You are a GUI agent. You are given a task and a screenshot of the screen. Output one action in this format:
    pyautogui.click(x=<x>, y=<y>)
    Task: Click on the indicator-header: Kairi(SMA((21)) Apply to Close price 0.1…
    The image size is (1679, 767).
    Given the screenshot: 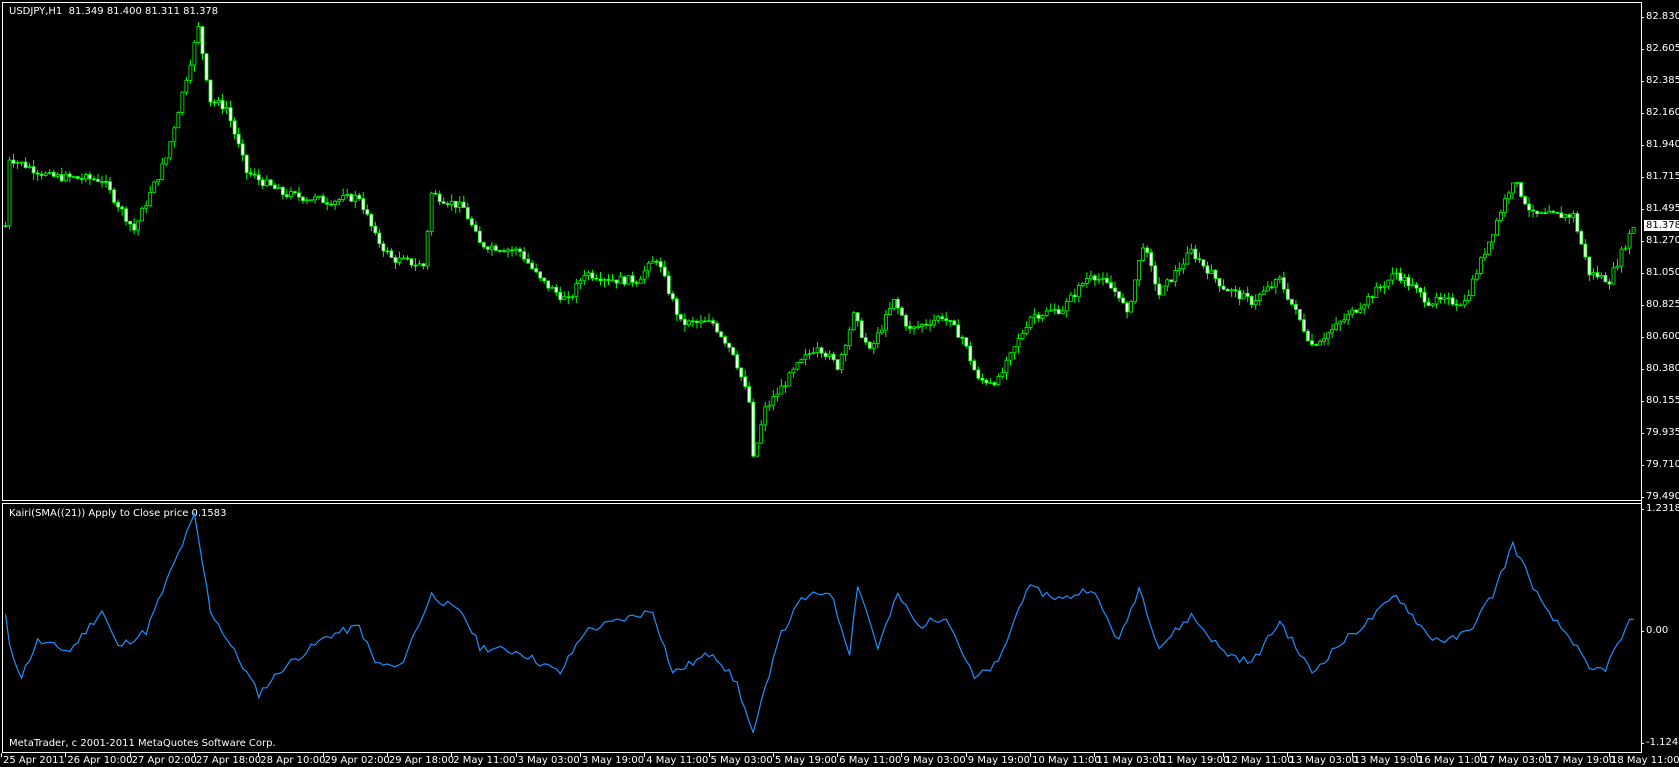 What is the action you would take?
    pyautogui.click(x=118, y=513)
    